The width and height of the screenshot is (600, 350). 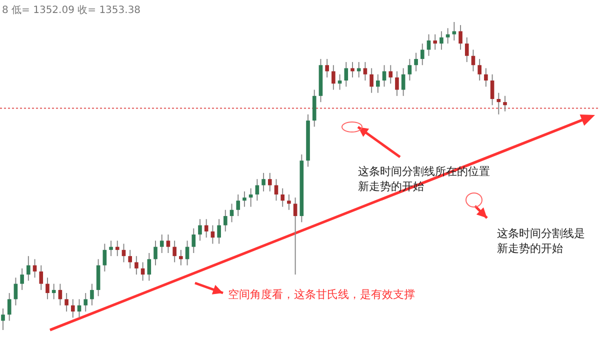 I want to click on annotation: 这条时间分割线是新走势的开始, so click(x=541, y=241).